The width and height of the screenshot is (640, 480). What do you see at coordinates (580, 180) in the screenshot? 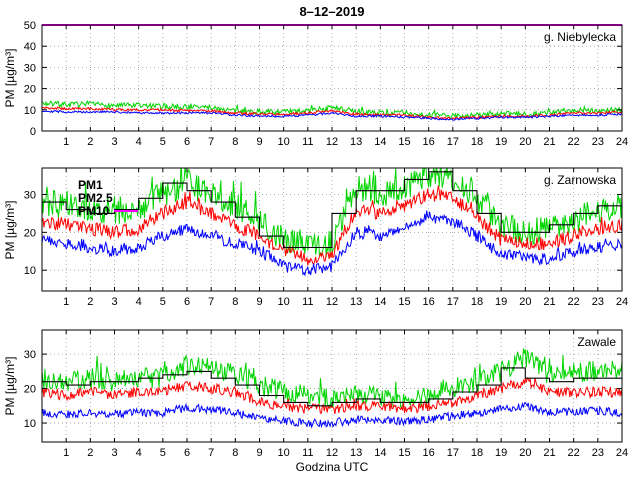
I see `site-label-zarnowska: g. Zarnowska` at bounding box center [580, 180].